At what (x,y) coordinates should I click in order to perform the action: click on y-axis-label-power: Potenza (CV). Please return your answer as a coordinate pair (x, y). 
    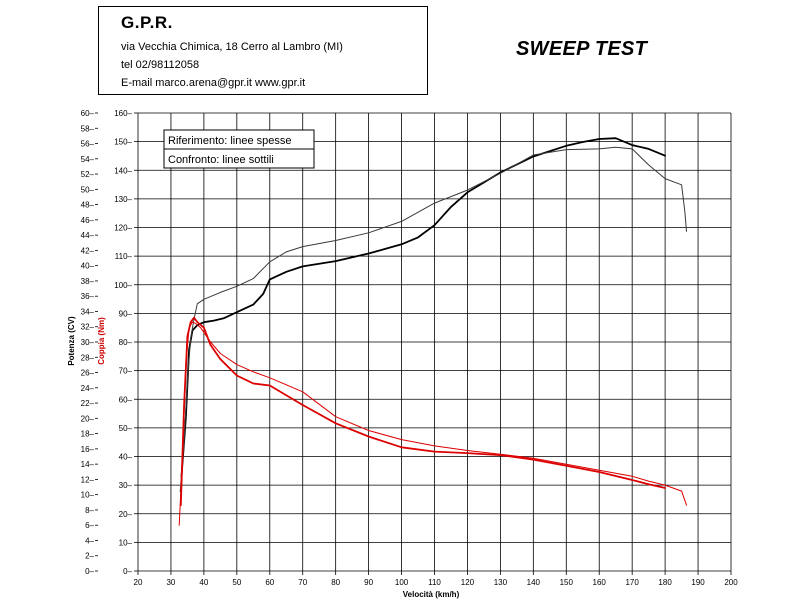
    Looking at the image, I should click on (71, 341).